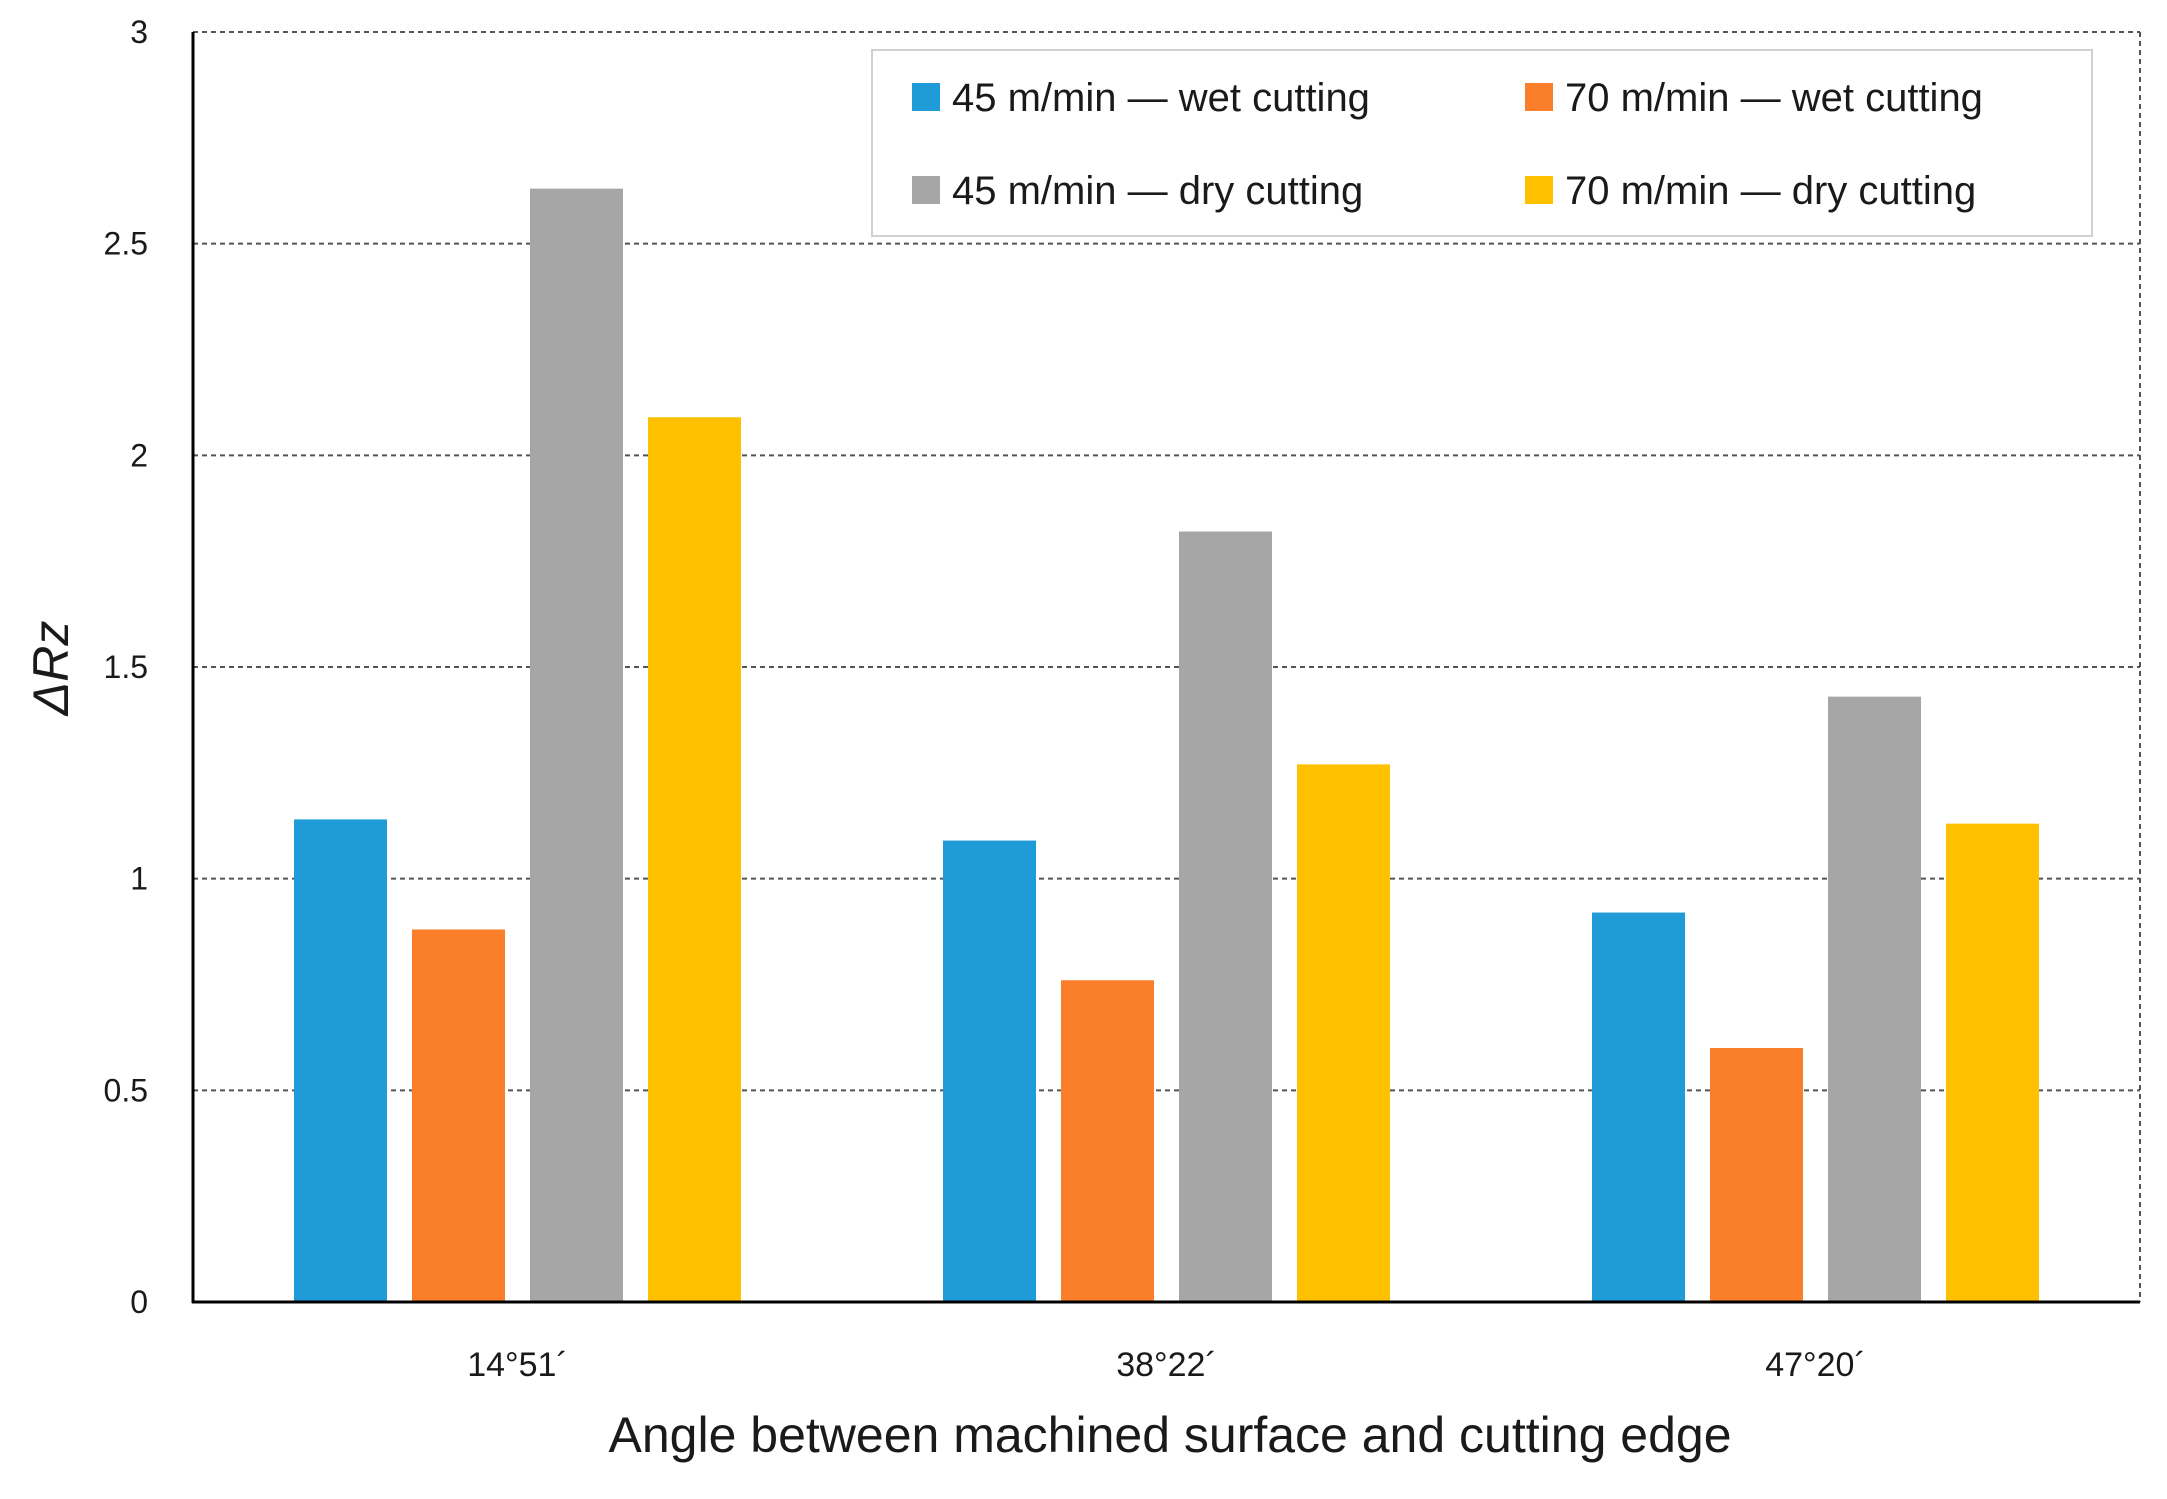 The image size is (2167, 1499). What do you see at coordinates (139, 879) in the screenshot?
I see `y-tick-label: 1` at bounding box center [139, 879].